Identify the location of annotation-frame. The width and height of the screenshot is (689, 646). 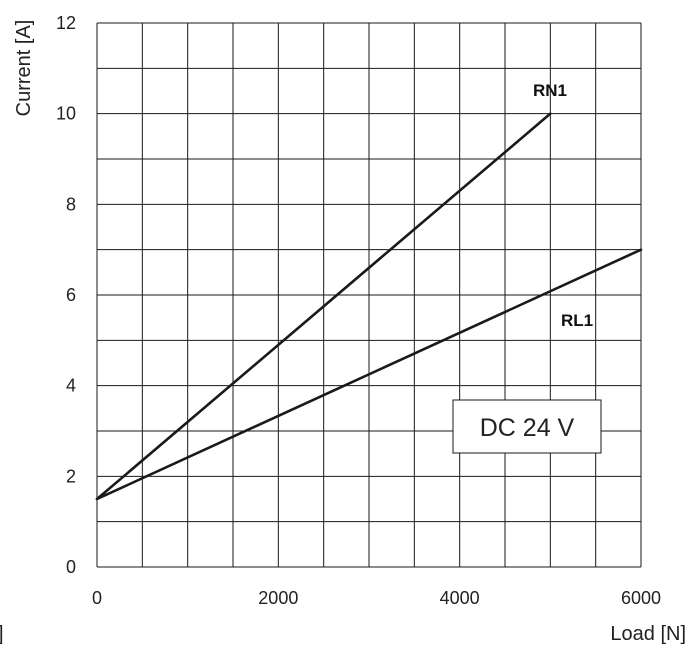
(527, 426).